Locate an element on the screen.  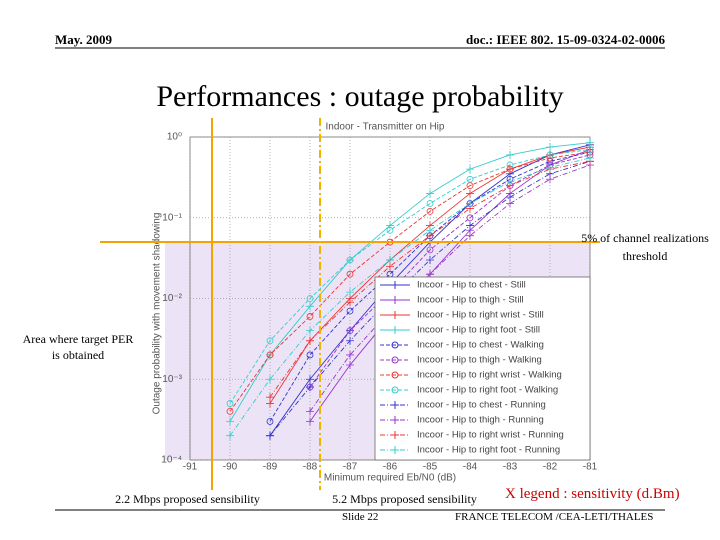
footer-authors: FRANCE TELECOM /CEA-LETI/THALES is located at coordinates (554, 517).